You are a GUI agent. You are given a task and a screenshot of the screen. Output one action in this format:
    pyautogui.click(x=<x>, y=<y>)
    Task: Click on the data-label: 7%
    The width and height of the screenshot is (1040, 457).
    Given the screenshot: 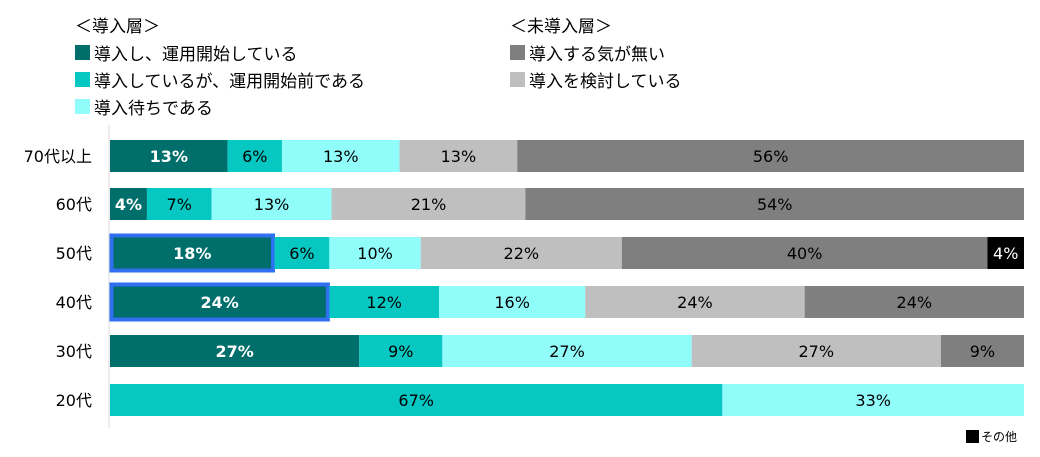 What is the action you would take?
    pyautogui.click(x=179, y=204)
    